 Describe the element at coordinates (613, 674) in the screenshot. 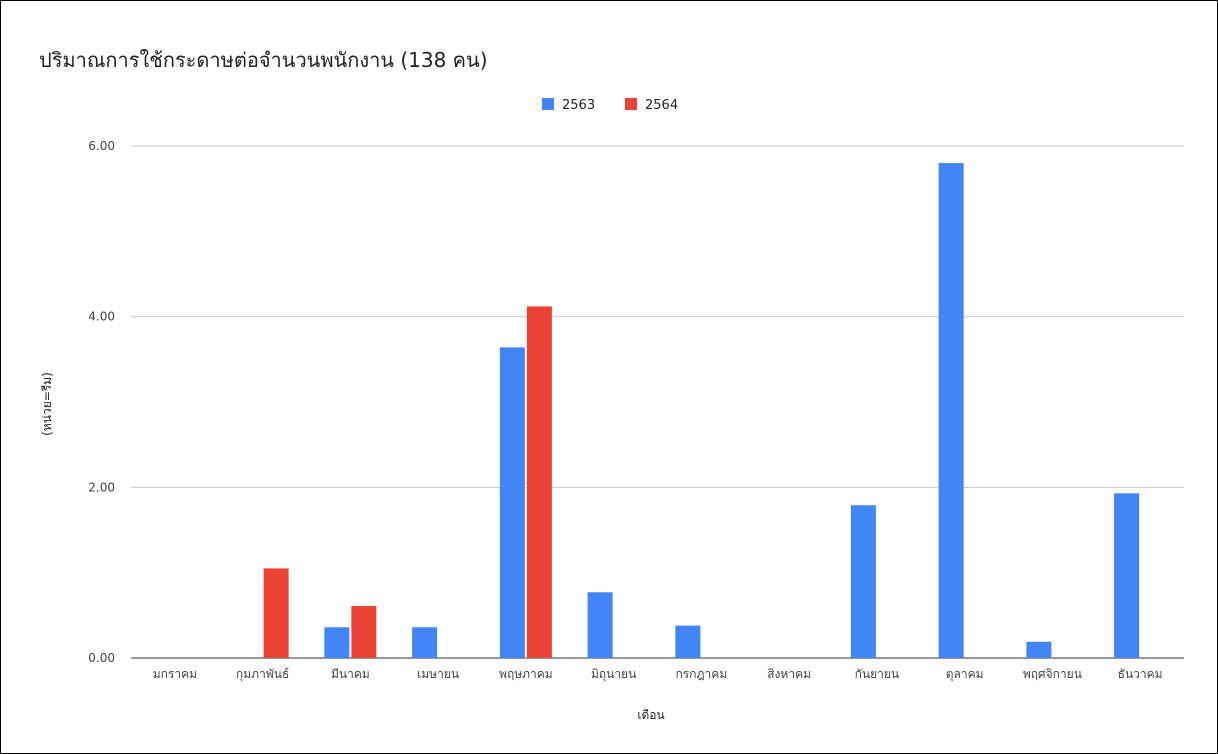

I see `x-tick-label: มิถุนายน` at that location.